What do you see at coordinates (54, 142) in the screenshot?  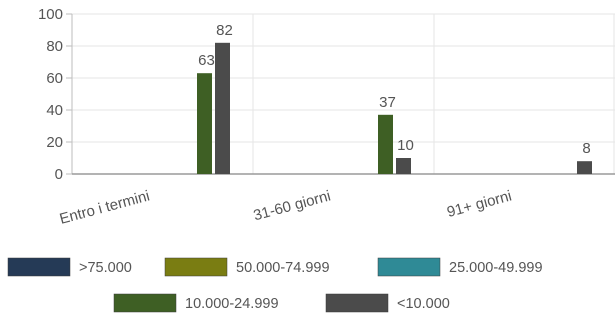 I see `y-tick-label: 20` at bounding box center [54, 142].